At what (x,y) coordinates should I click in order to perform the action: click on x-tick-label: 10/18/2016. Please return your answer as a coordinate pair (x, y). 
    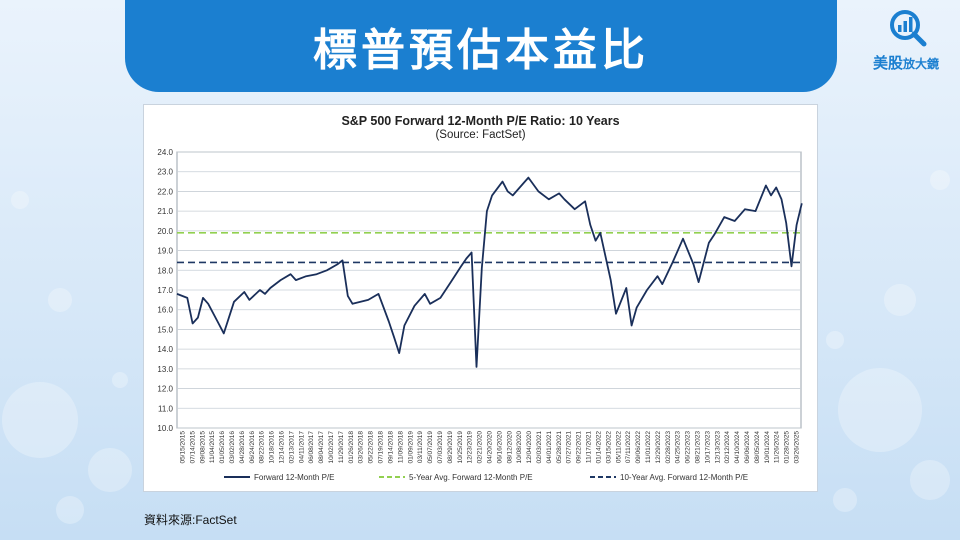
    Looking at the image, I should click on (272, 447).